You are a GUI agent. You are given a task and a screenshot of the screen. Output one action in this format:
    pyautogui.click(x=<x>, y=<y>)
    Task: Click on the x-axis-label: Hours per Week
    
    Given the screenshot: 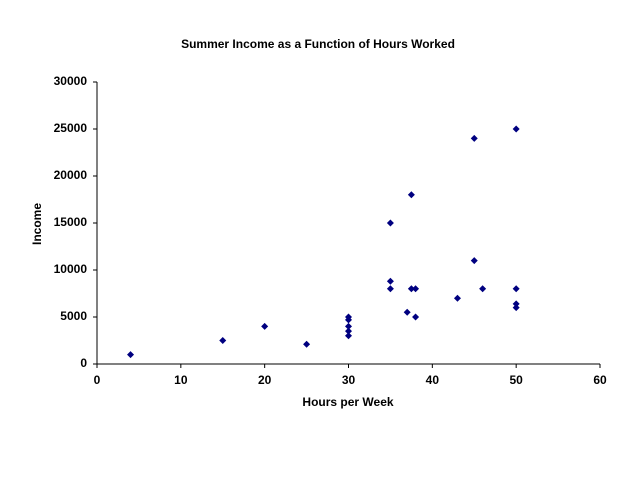 What is the action you would take?
    pyautogui.click(x=347, y=402)
    